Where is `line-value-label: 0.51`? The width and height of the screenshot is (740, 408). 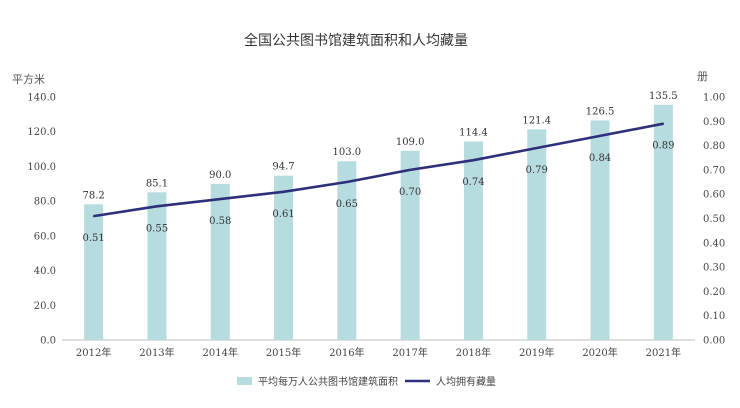 line-value-label: 0.51 is located at coordinates (94, 238).